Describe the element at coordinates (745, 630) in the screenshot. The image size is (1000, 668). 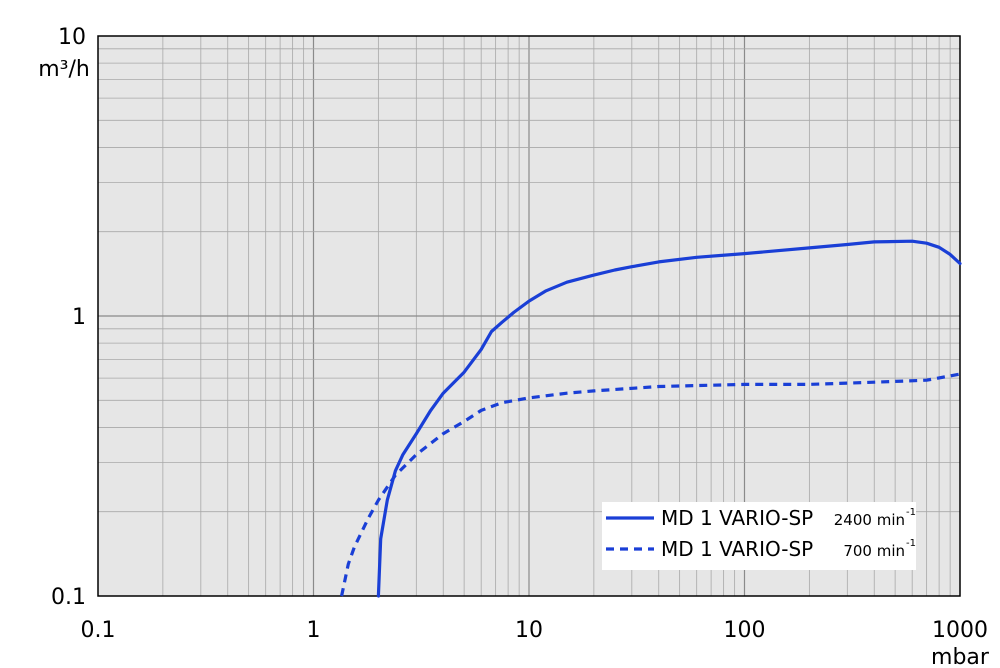
I see `x-tick-label: 100` at that location.